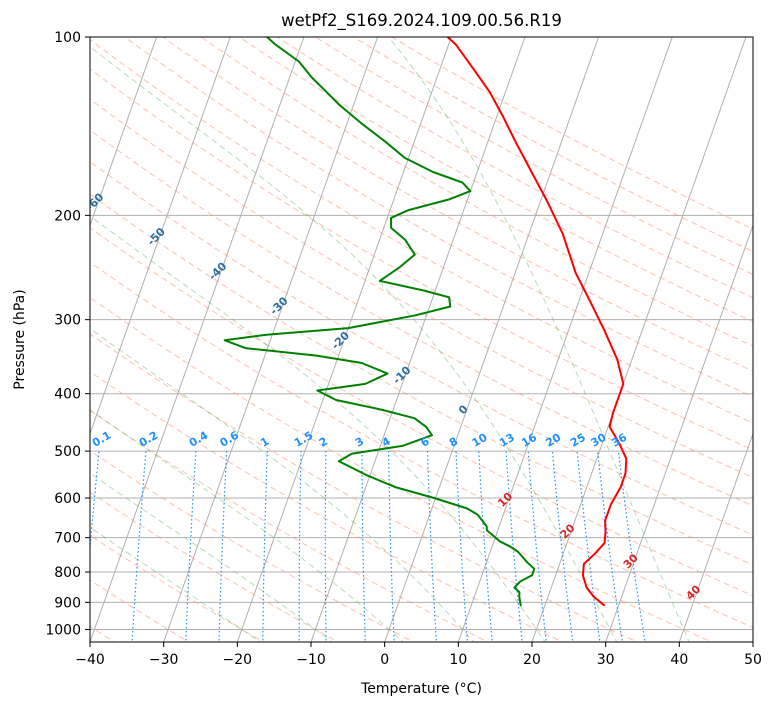 Image resolution: width=775 pixels, height=708 pixels. What do you see at coordinates (238, 660) in the screenshot?
I see `x-tick-label: −20` at bounding box center [238, 660].